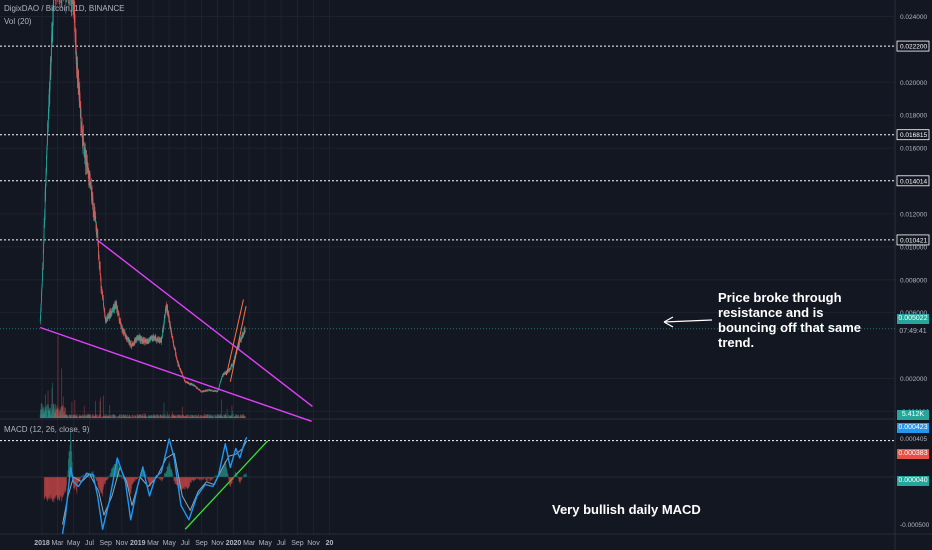 The image size is (932, 550). Describe the element at coordinates (913, 415) in the screenshot. I see `volume-tag: 5.412K` at that location.